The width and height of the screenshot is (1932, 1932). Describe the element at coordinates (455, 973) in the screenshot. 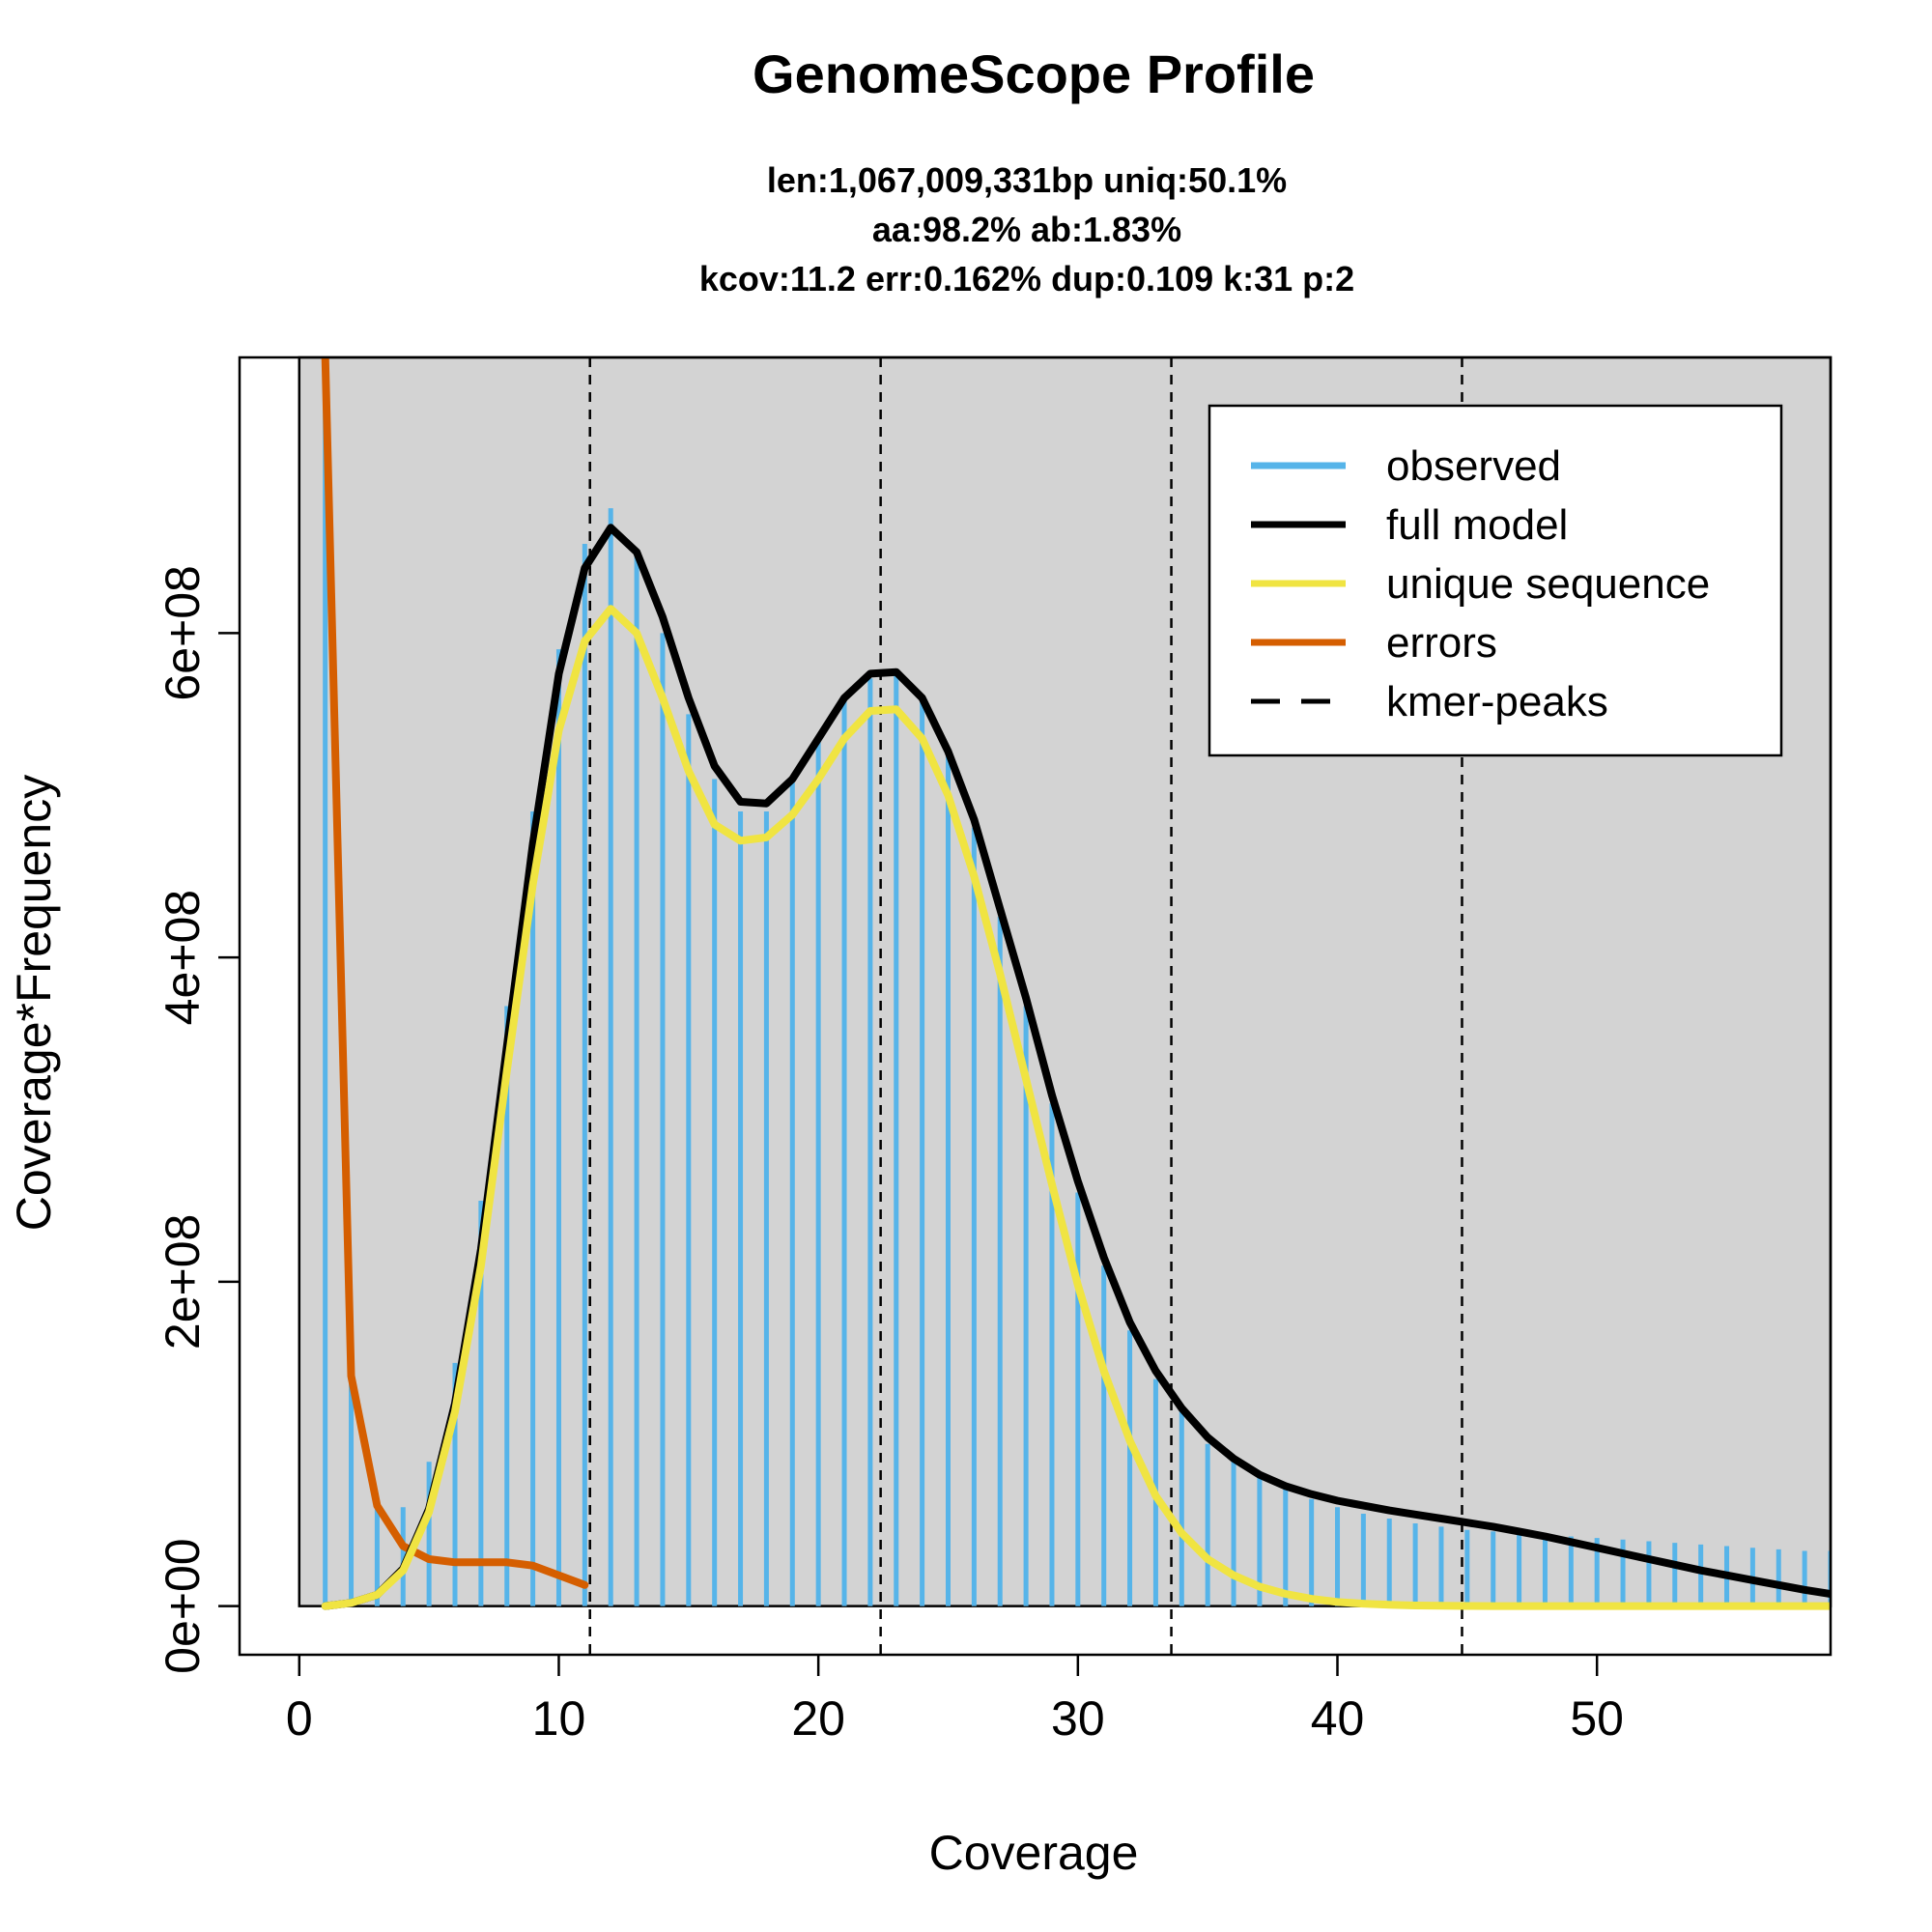

I see `errors-line` at that location.